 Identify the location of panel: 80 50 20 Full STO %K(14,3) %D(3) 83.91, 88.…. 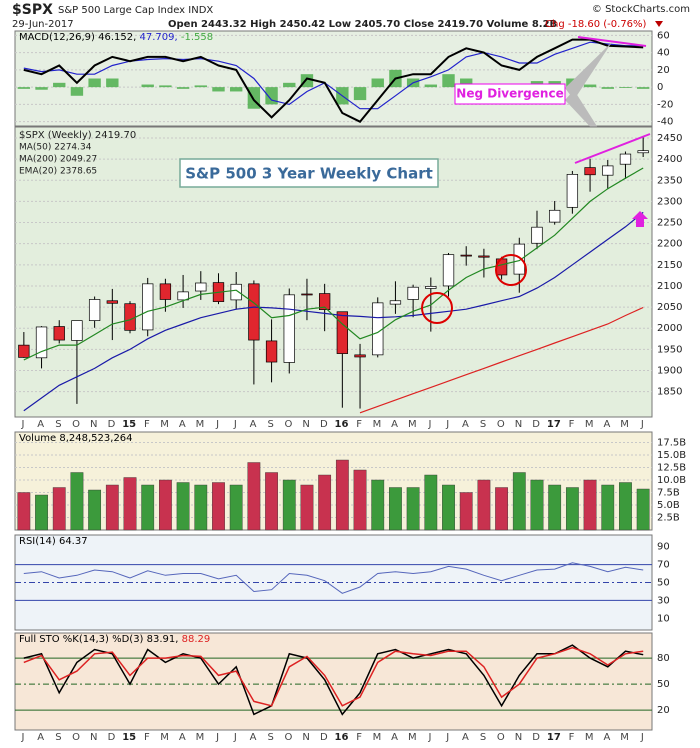
(342, 675).